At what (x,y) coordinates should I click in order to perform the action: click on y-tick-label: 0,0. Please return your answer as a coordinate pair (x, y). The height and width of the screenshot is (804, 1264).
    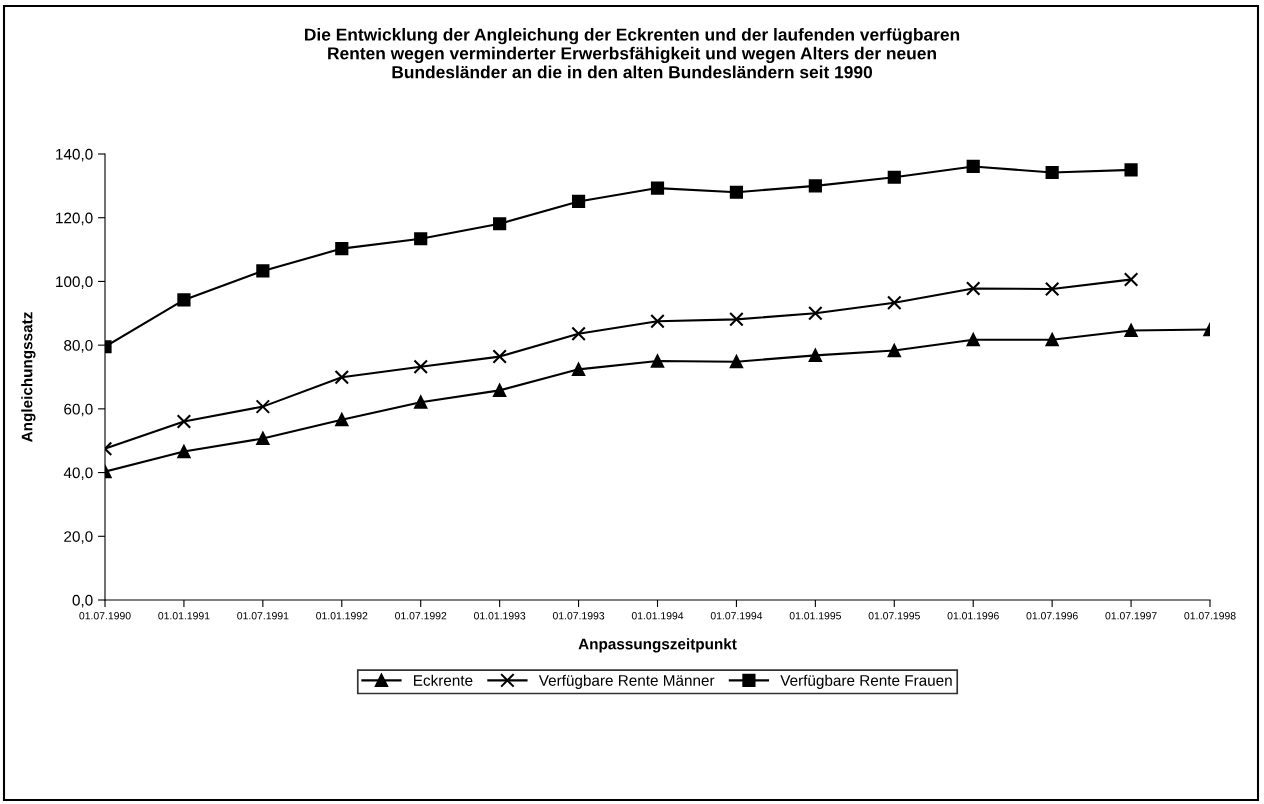
    Looking at the image, I should click on (82, 601).